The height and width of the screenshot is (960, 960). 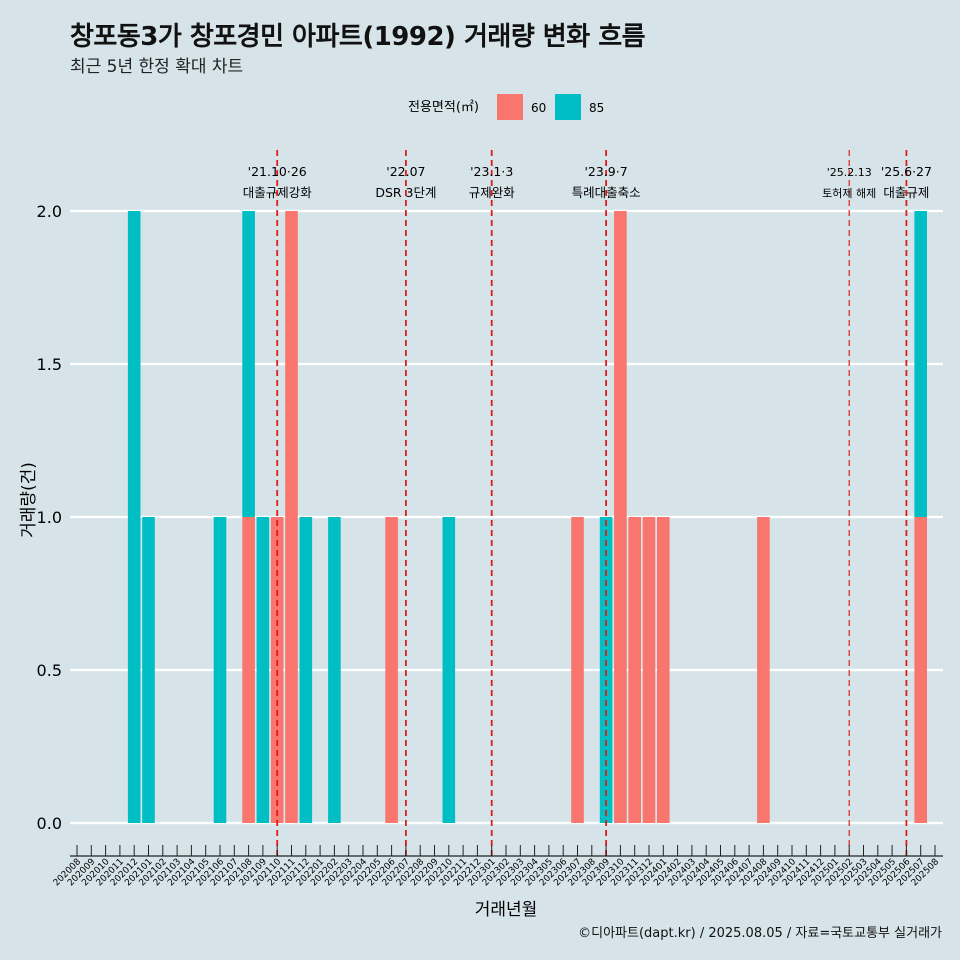 I want to click on event-label: 대출규제, so click(x=906, y=192).